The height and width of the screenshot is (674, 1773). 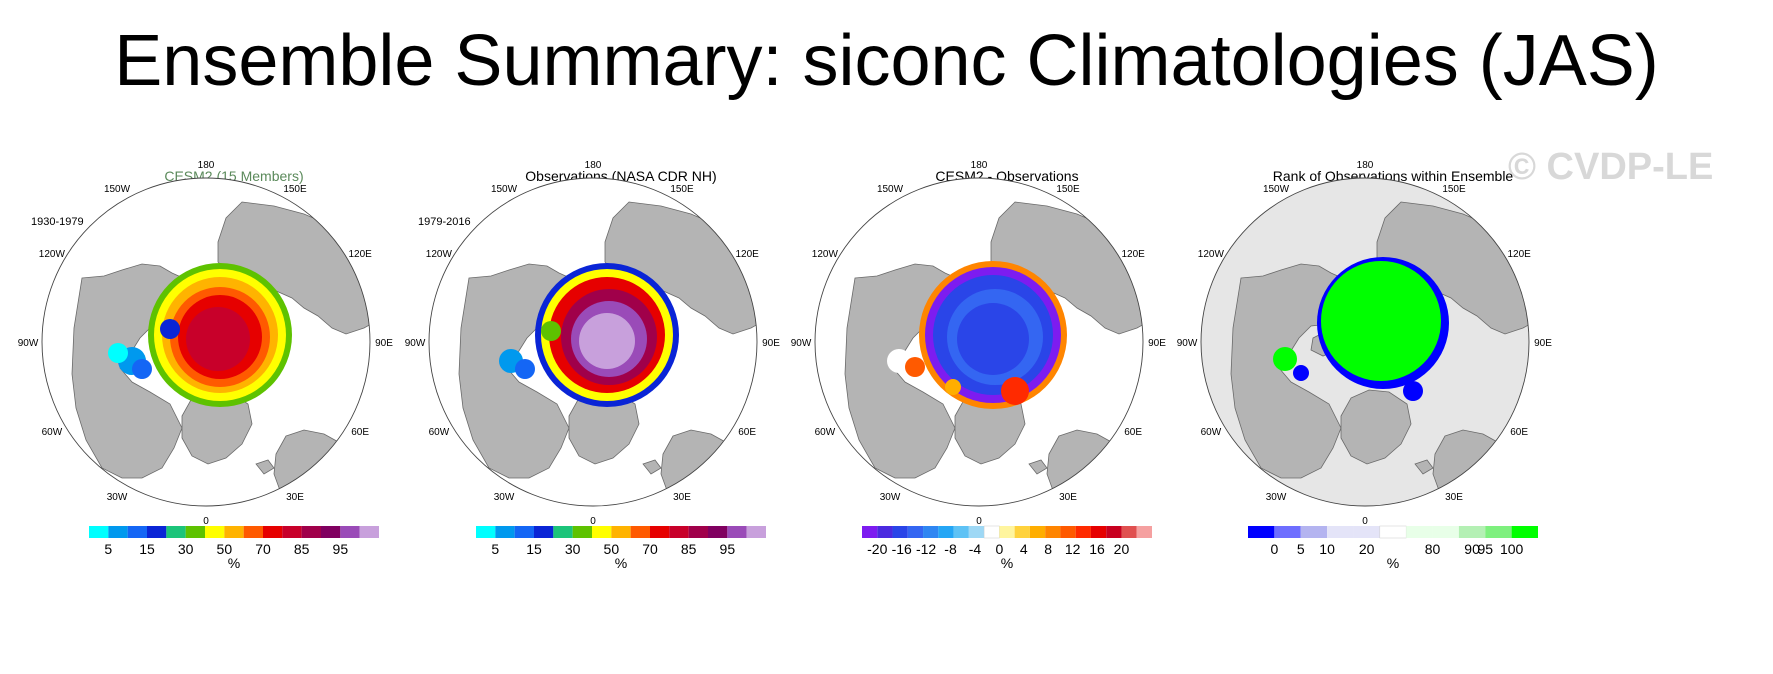 What do you see at coordinates (1393, 176) in the screenshot?
I see `panel-title: Rank of Observations within Ensemble` at bounding box center [1393, 176].